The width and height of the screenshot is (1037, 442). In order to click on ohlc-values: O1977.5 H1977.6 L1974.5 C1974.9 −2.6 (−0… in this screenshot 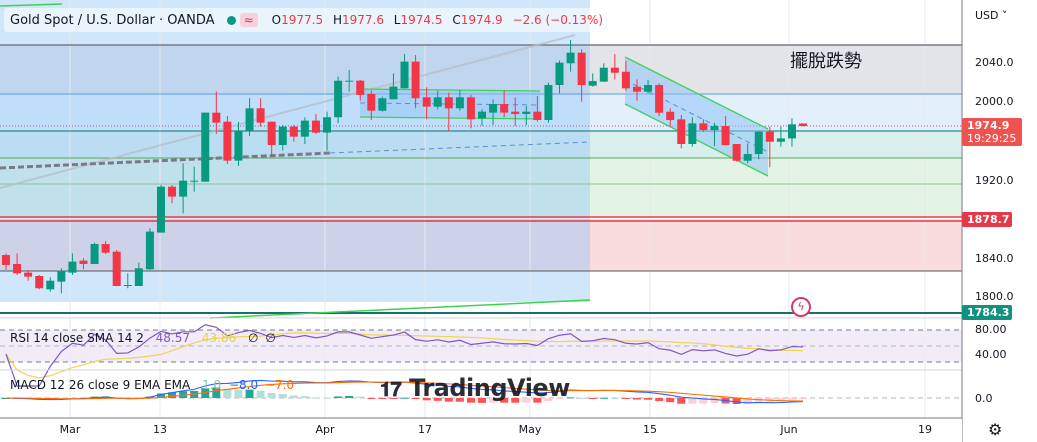, I will do `click(437, 20)`.